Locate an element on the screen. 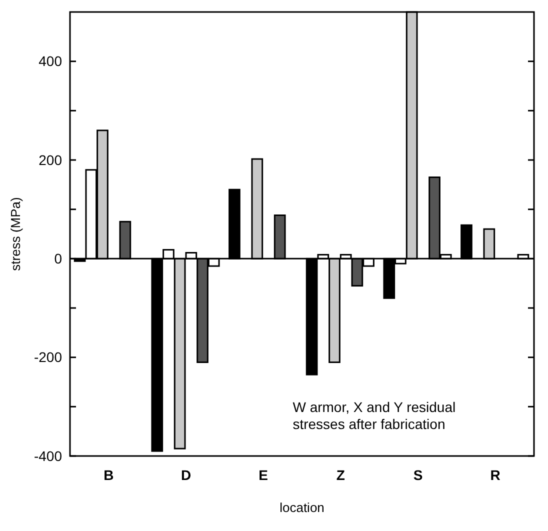 This screenshot has height=531, width=548. y-tick-label: -400 is located at coordinates (48, 456).